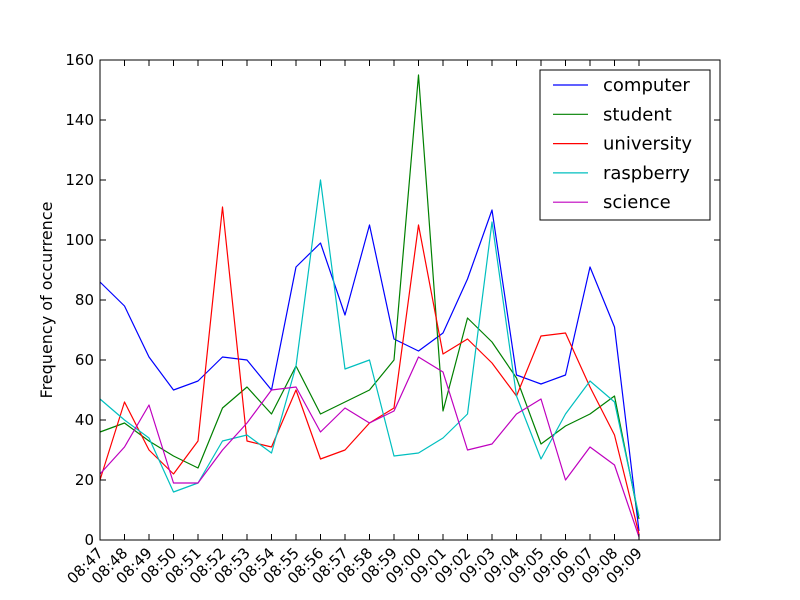 The image size is (800, 600). What do you see at coordinates (79, 120) in the screenshot?
I see `y-tick-label: 140` at bounding box center [79, 120].